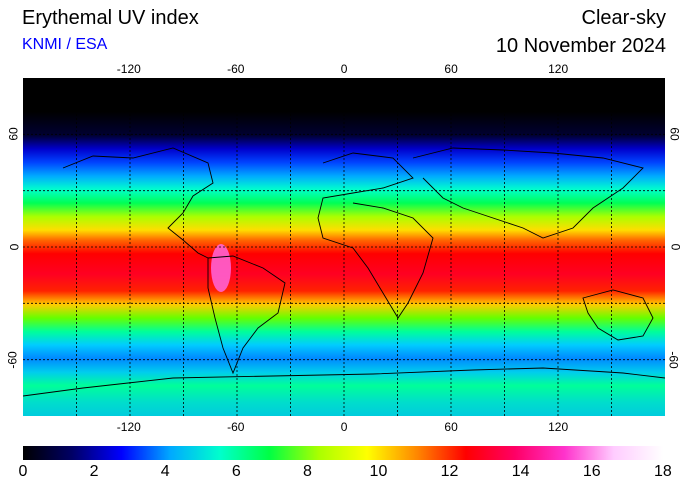  What do you see at coordinates (663, 471) in the screenshot?
I see `colorbar-tick-label: 18` at bounding box center [663, 471].